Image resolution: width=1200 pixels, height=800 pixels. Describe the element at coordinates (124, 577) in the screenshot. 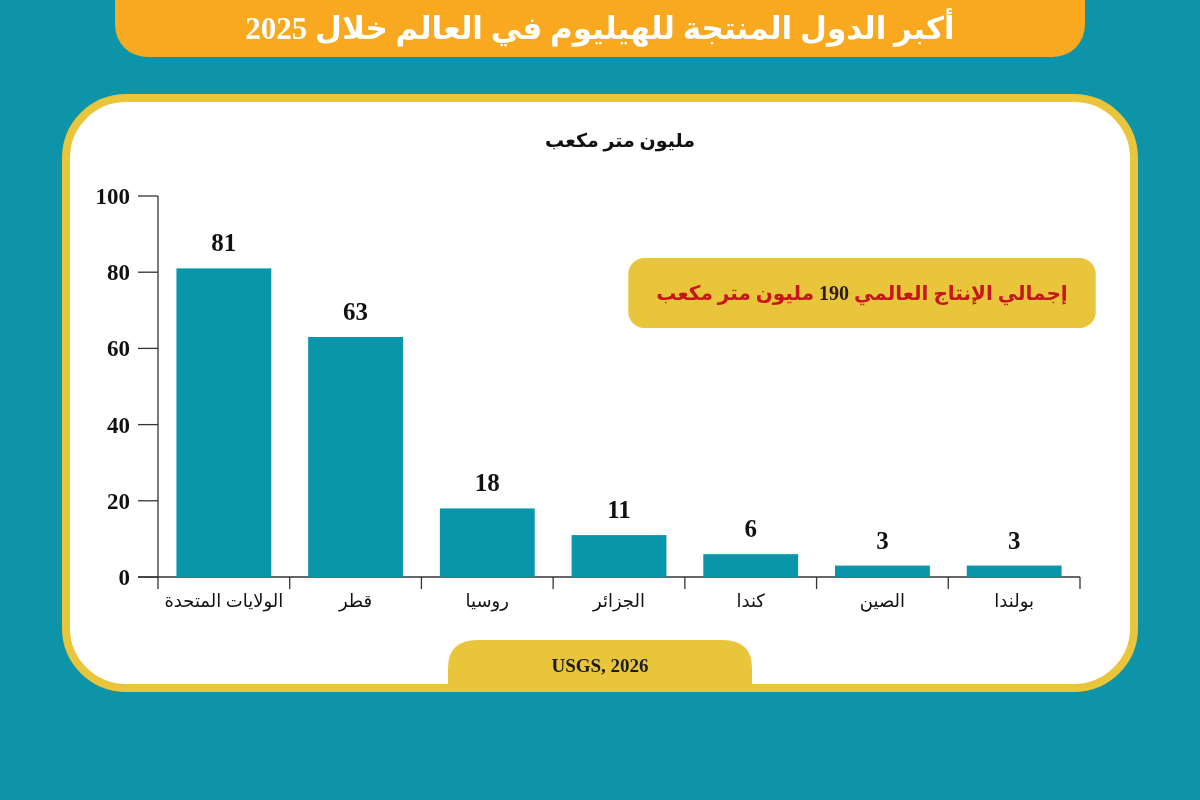

I see `y-tick-label: 0` at that location.